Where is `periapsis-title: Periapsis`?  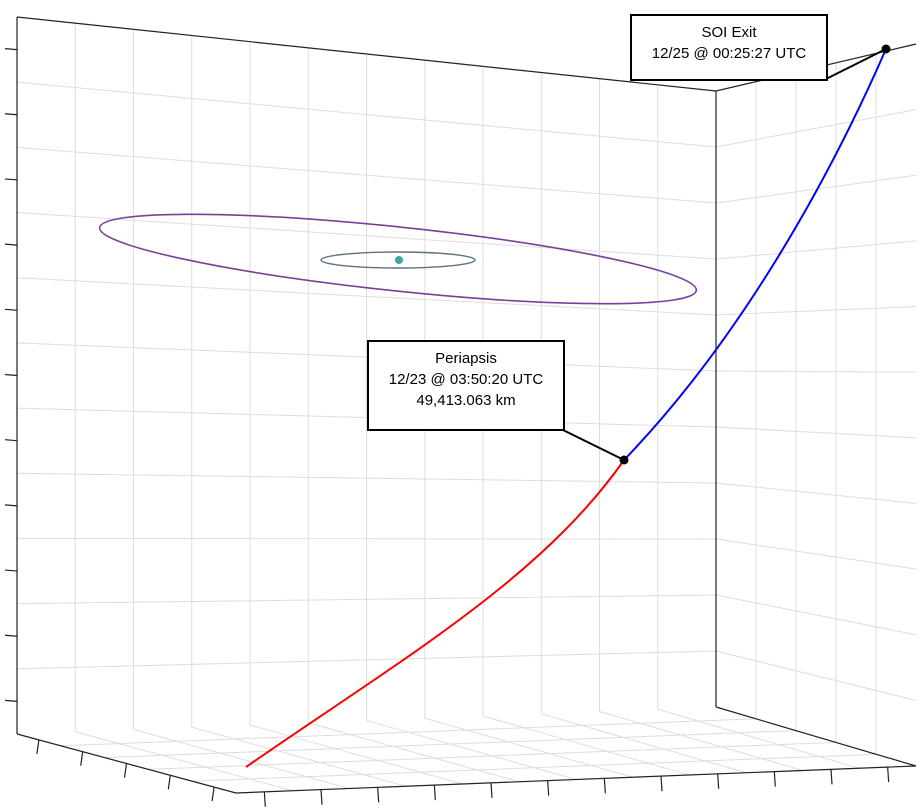
periapsis-title: Periapsis is located at coordinates (466, 358).